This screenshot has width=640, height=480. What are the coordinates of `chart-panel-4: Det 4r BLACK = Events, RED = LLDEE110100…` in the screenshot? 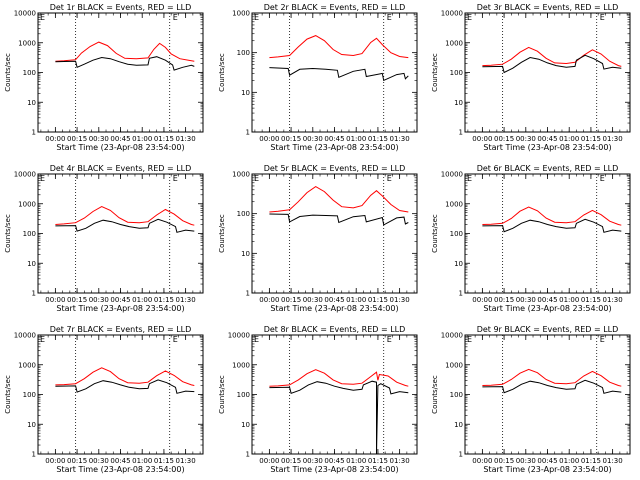 It's located at (104, 238).